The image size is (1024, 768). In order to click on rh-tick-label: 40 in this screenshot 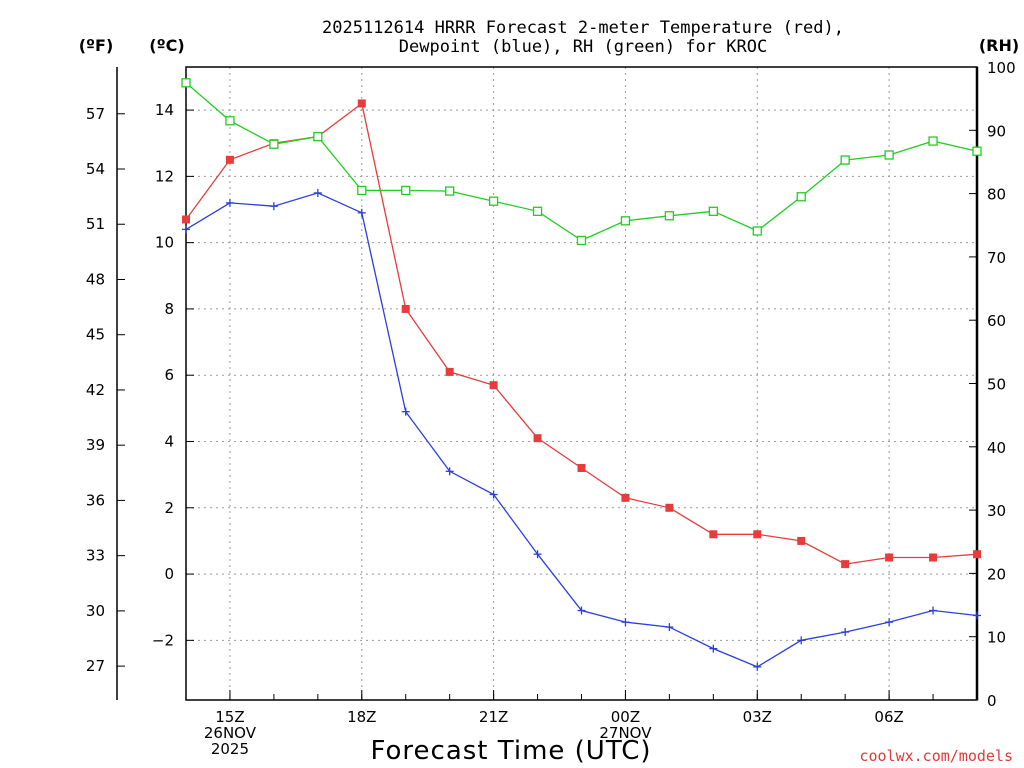, I will do `click(996, 448)`.